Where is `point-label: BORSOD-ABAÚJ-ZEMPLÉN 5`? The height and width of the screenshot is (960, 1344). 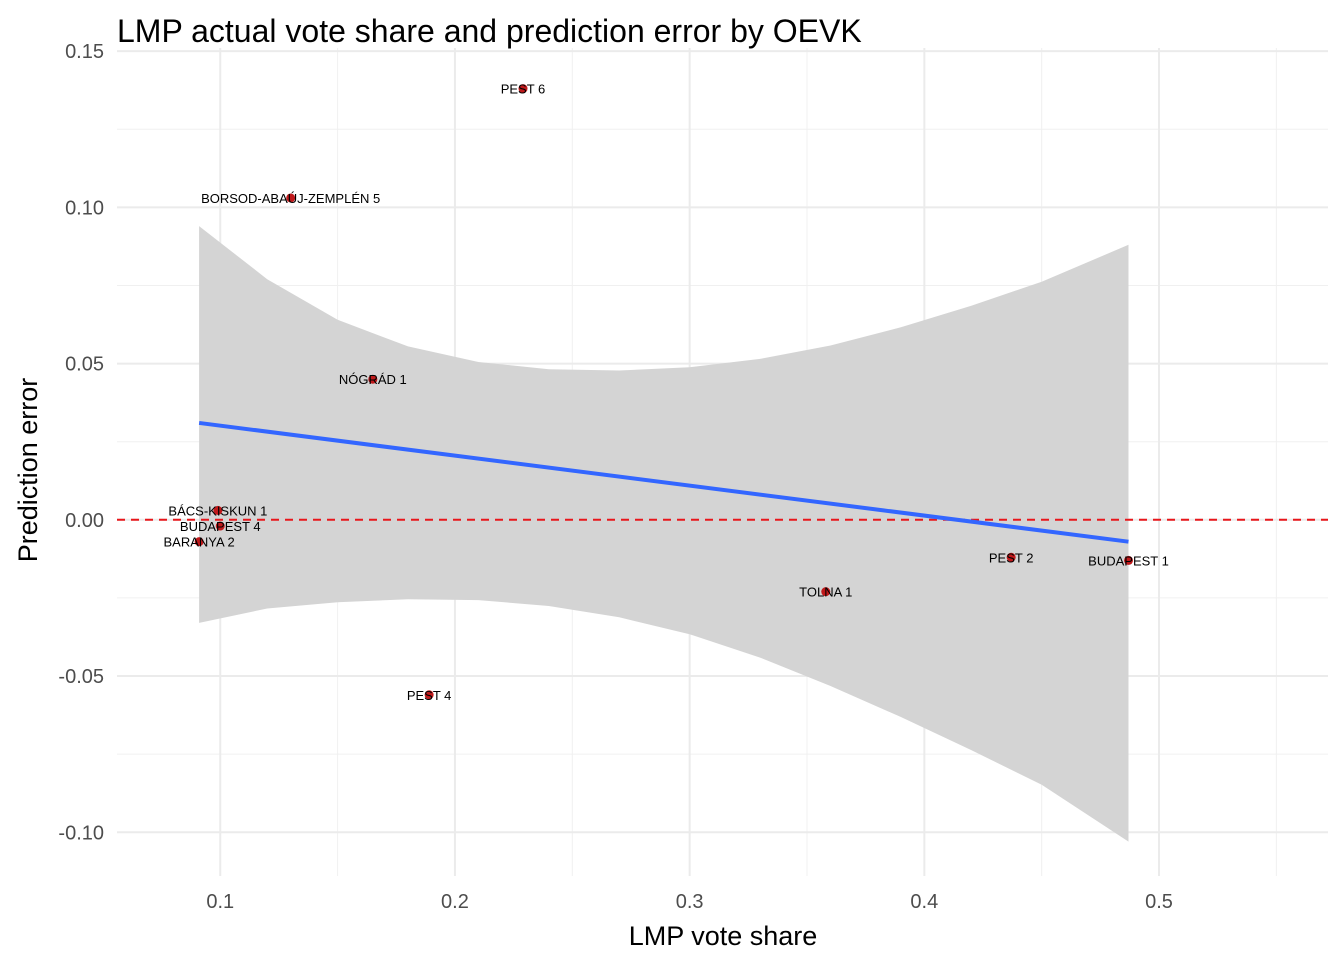 point-label: BORSOD-ABAÚJ-ZEMPLÉN 5 is located at coordinates (290, 198).